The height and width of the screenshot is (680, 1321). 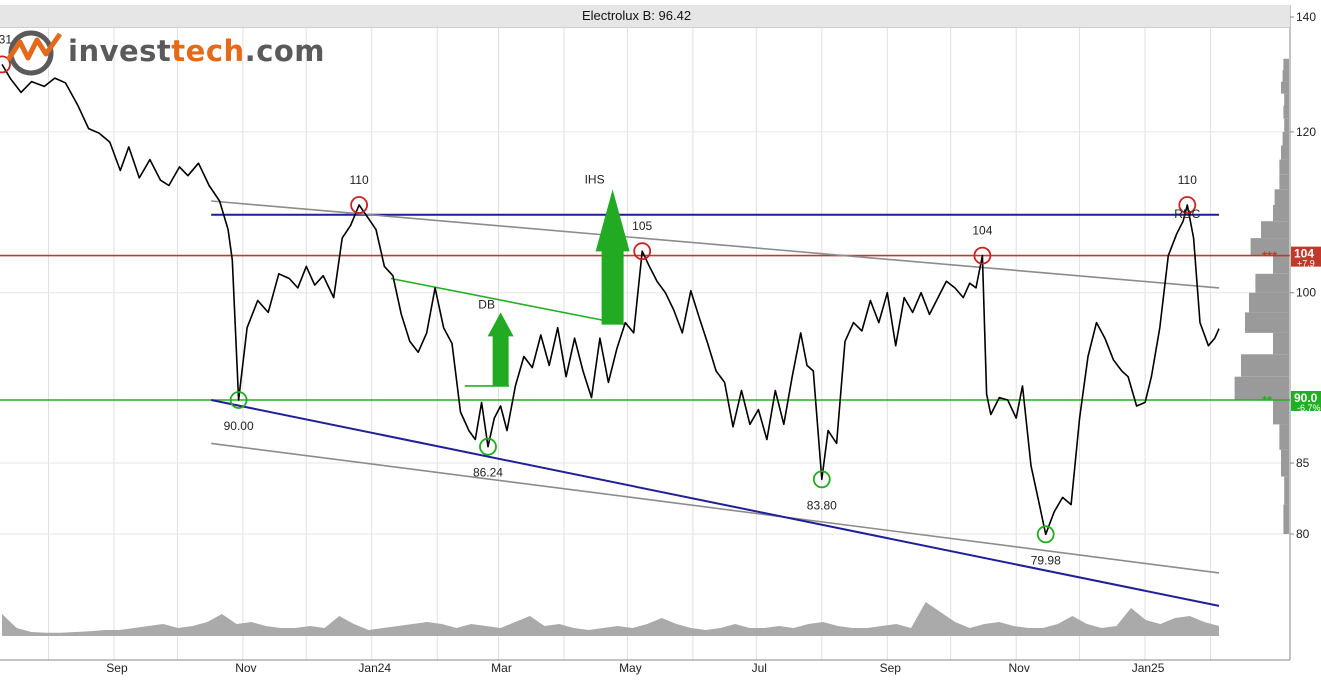 I want to click on pattern-arrows, so click(x=558, y=287).